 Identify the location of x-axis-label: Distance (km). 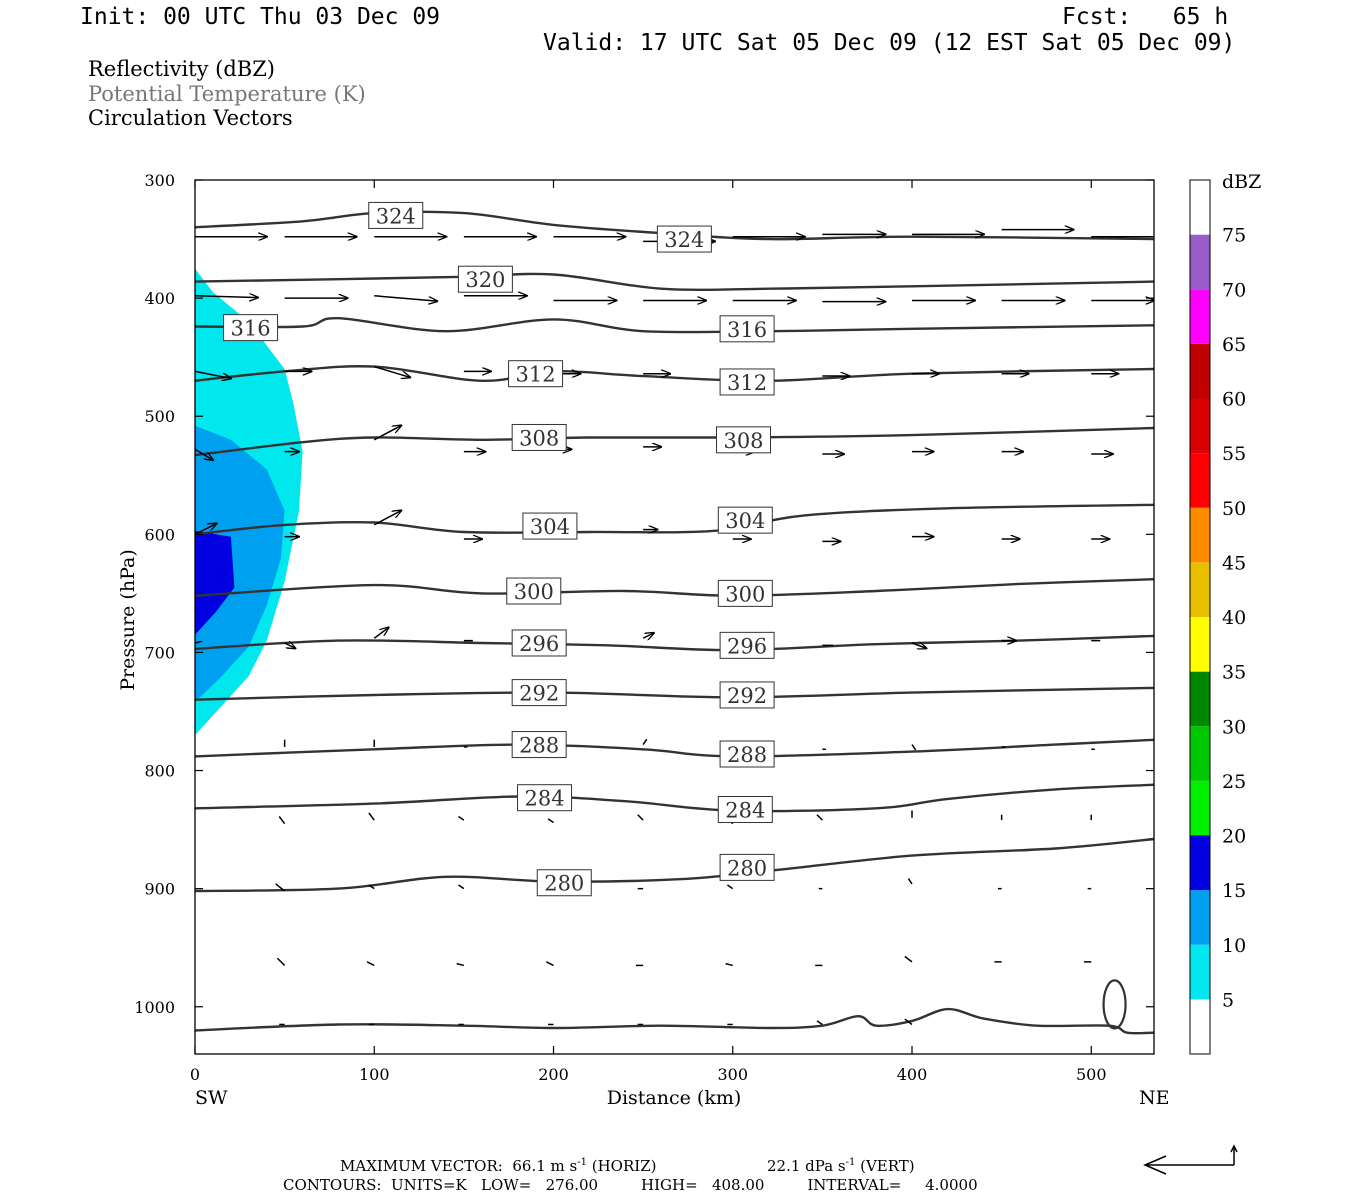
(674, 1098).